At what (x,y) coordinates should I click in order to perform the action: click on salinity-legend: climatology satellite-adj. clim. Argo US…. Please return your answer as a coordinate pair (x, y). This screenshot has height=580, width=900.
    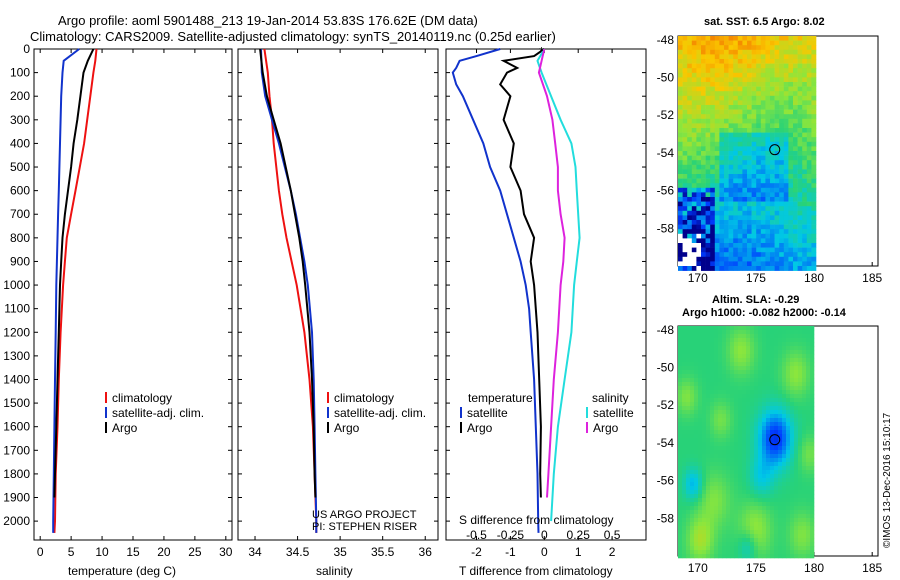
    Looking at the image, I should click on (369, 462).